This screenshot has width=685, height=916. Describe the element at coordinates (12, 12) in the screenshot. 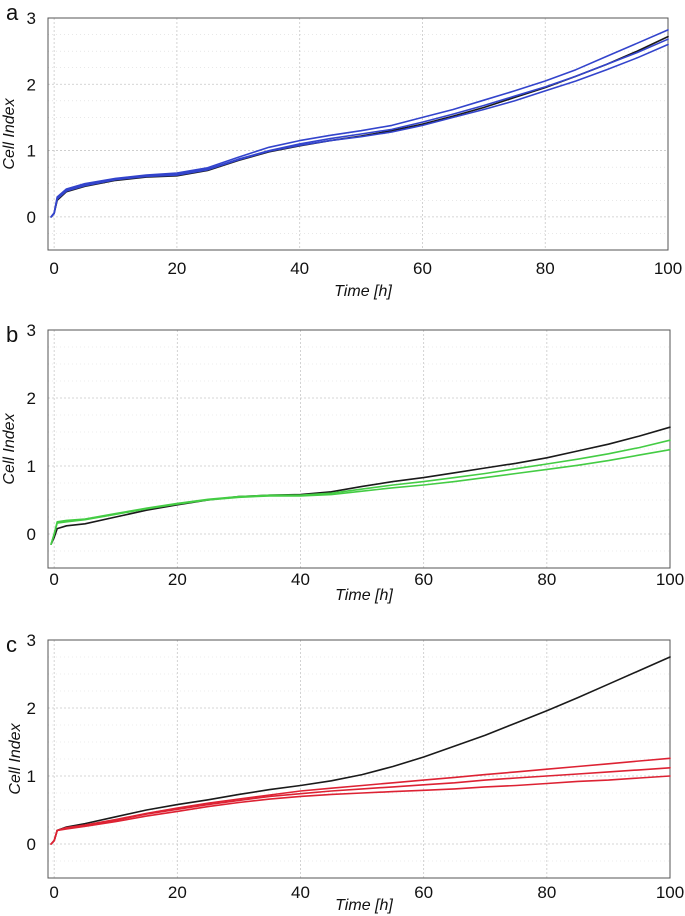

I see `panel-label: a` at that location.